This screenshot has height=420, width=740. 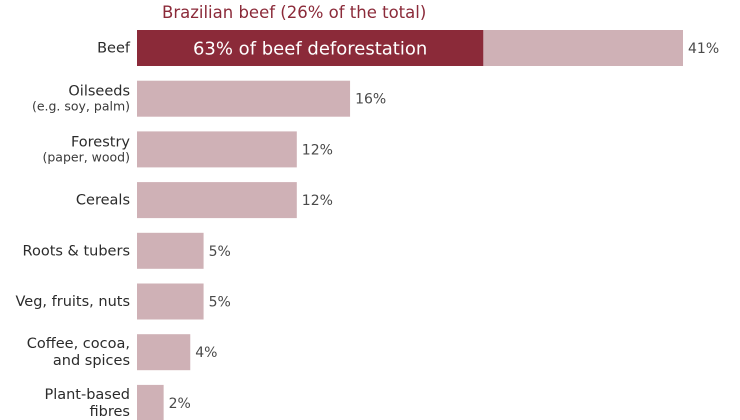 What do you see at coordinates (703, 49) in the screenshot?
I see `value-label: 41%` at bounding box center [703, 49].